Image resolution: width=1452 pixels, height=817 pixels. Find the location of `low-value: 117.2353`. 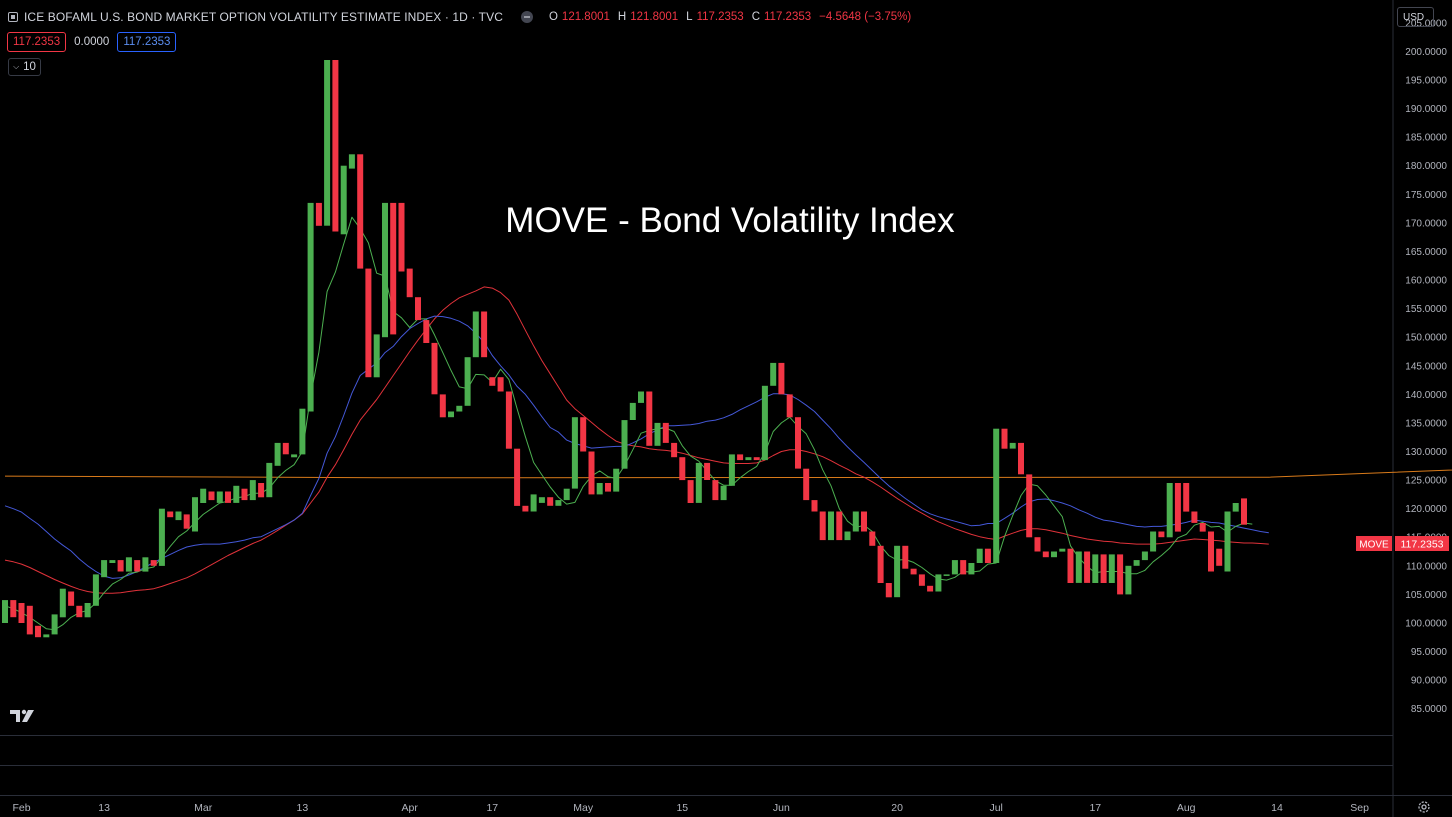

low-value: 117.2353 is located at coordinates (720, 17).